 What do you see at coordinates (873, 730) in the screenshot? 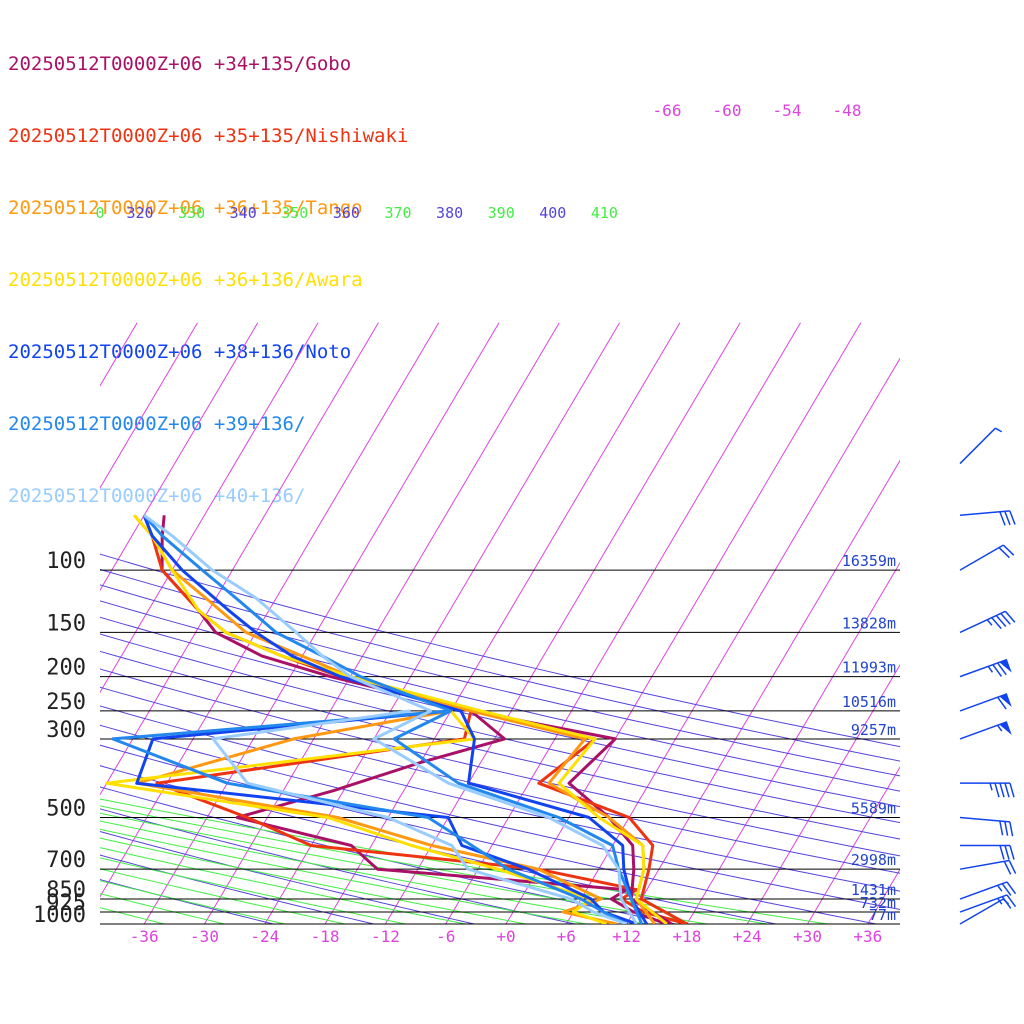
I see `height-label: 9257m` at bounding box center [873, 730].